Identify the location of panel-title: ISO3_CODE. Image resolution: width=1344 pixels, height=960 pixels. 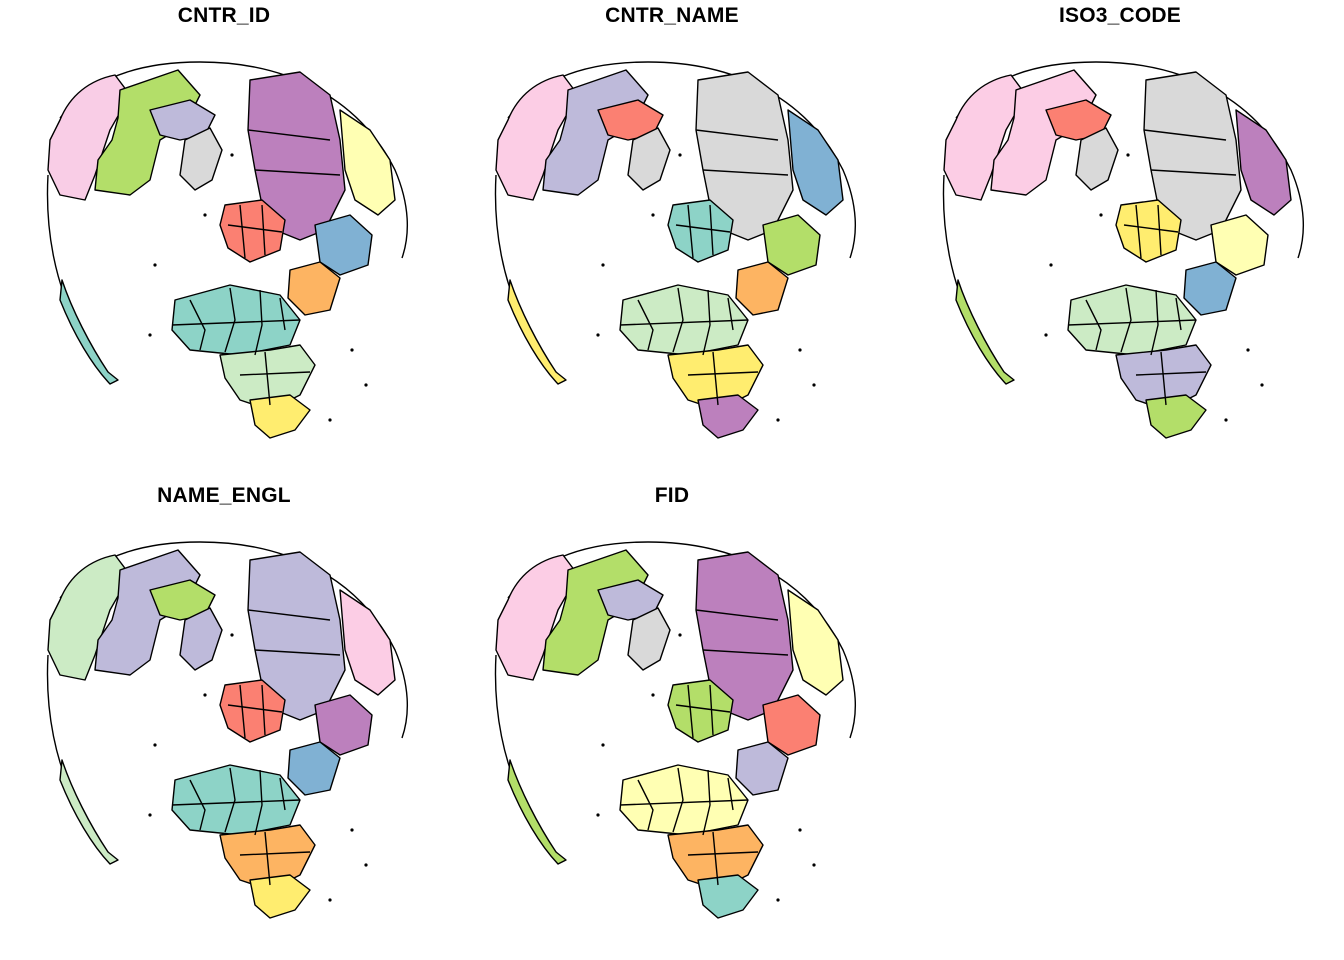
(1119, 15).